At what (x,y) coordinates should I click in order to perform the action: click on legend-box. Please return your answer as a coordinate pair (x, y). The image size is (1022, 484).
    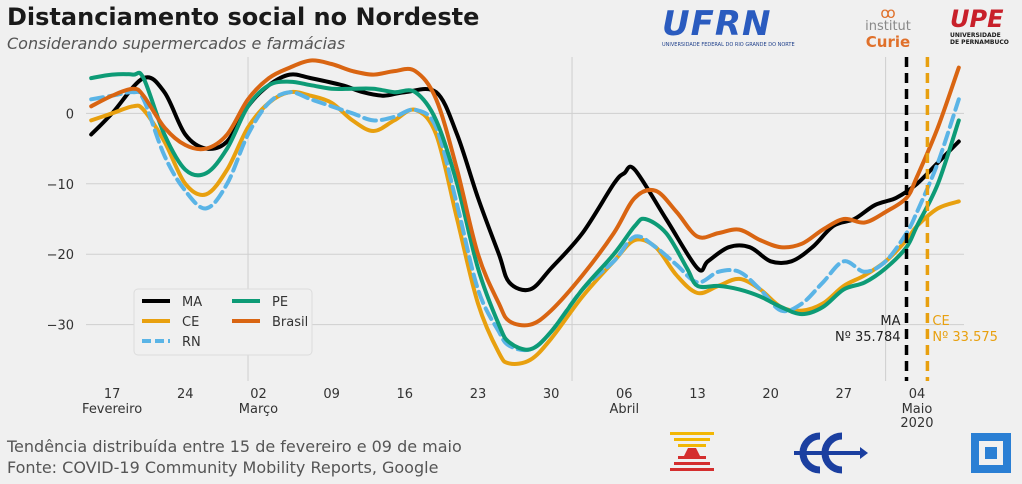
    Looking at the image, I should click on (223, 322).